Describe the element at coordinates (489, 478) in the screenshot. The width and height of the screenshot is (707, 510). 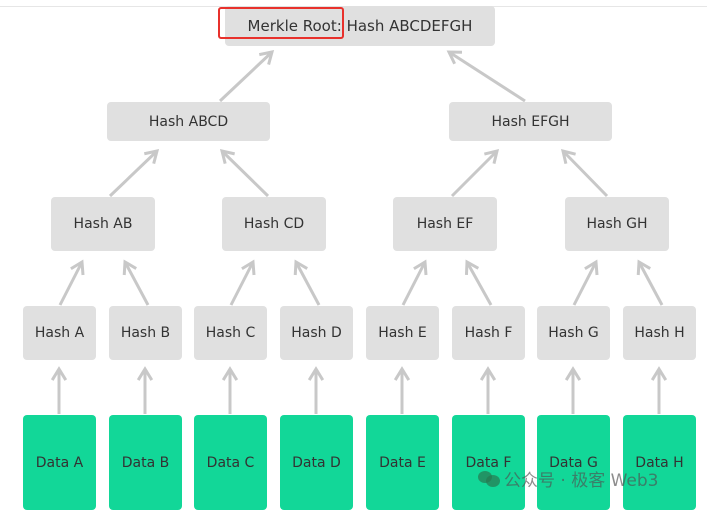
I see `wechat-icon` at that location.